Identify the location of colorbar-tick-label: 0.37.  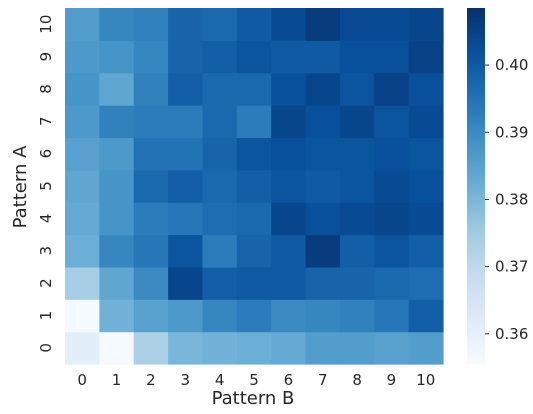
(511, 267).